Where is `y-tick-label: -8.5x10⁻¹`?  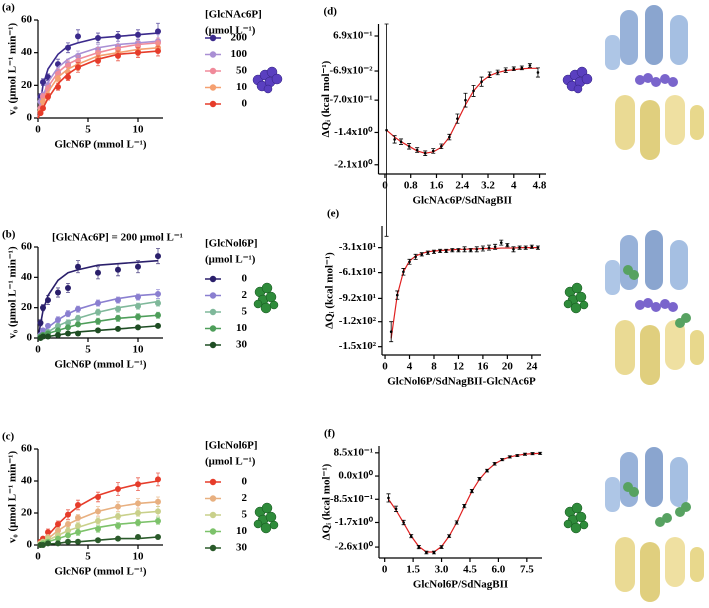 y-tick-label: -8.5x10⁻¹ is located at coordinates (351, 499).